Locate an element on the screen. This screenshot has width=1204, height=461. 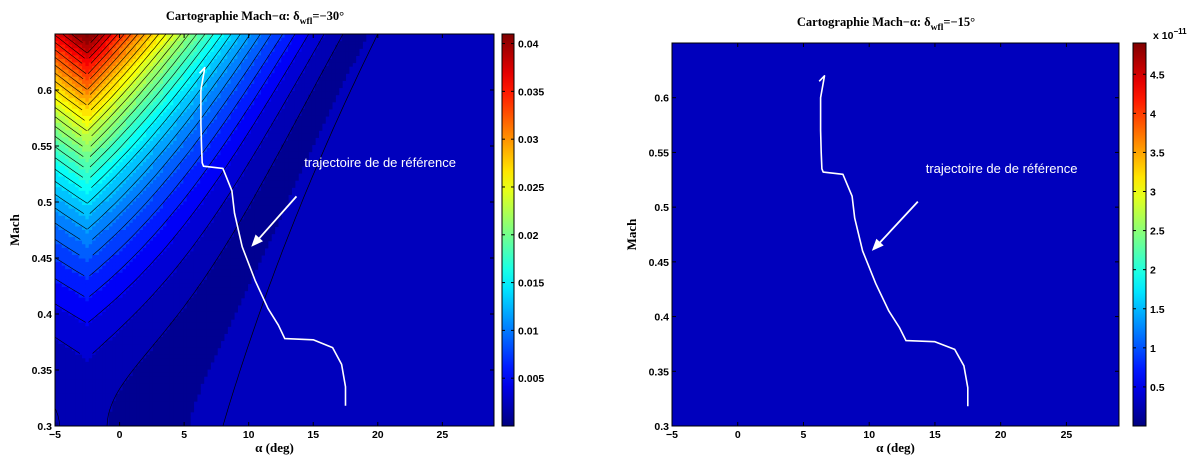
chart-title: Cartographie Mach−α: δwfl=−30° is located at coordinates (255, 18).